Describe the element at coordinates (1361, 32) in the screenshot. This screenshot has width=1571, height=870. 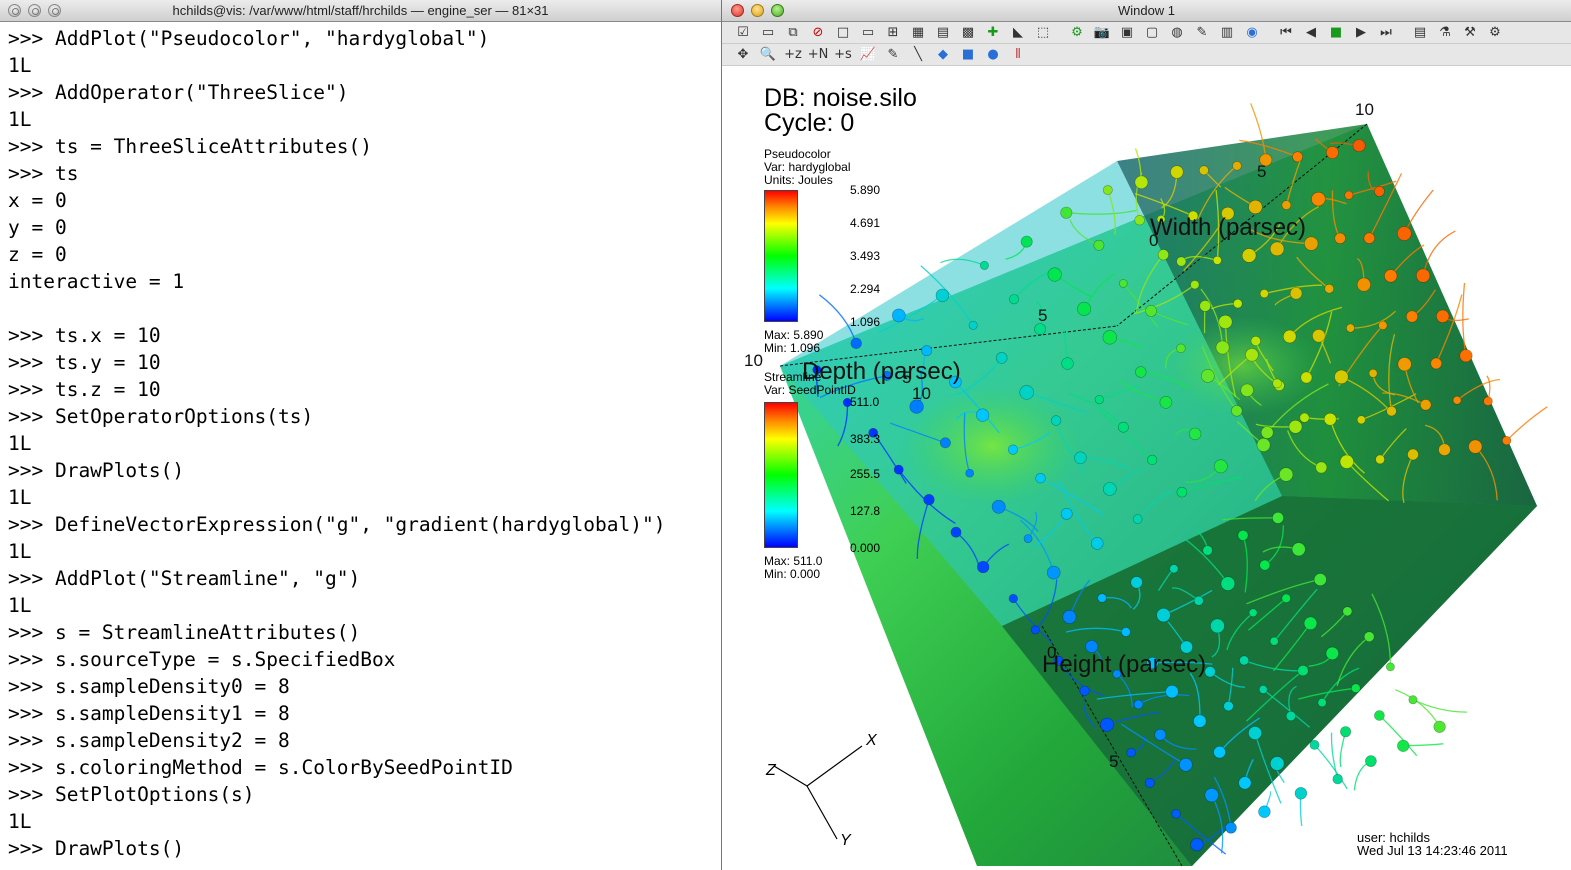
I see `play-icon: ▶` at that location.